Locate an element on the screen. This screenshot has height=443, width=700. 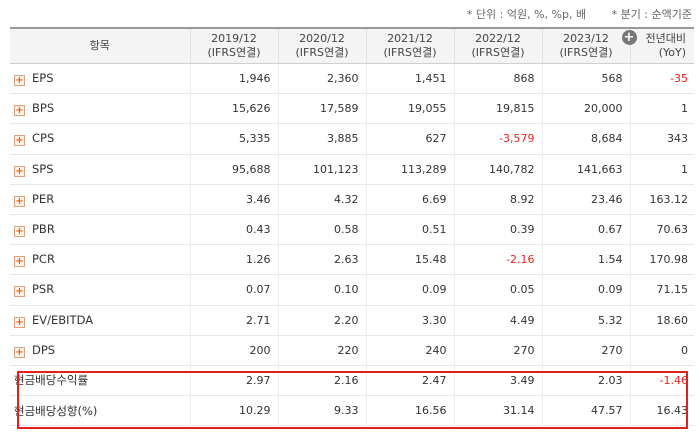
plus-circle-icon: + is located at coordinates (629, 37).